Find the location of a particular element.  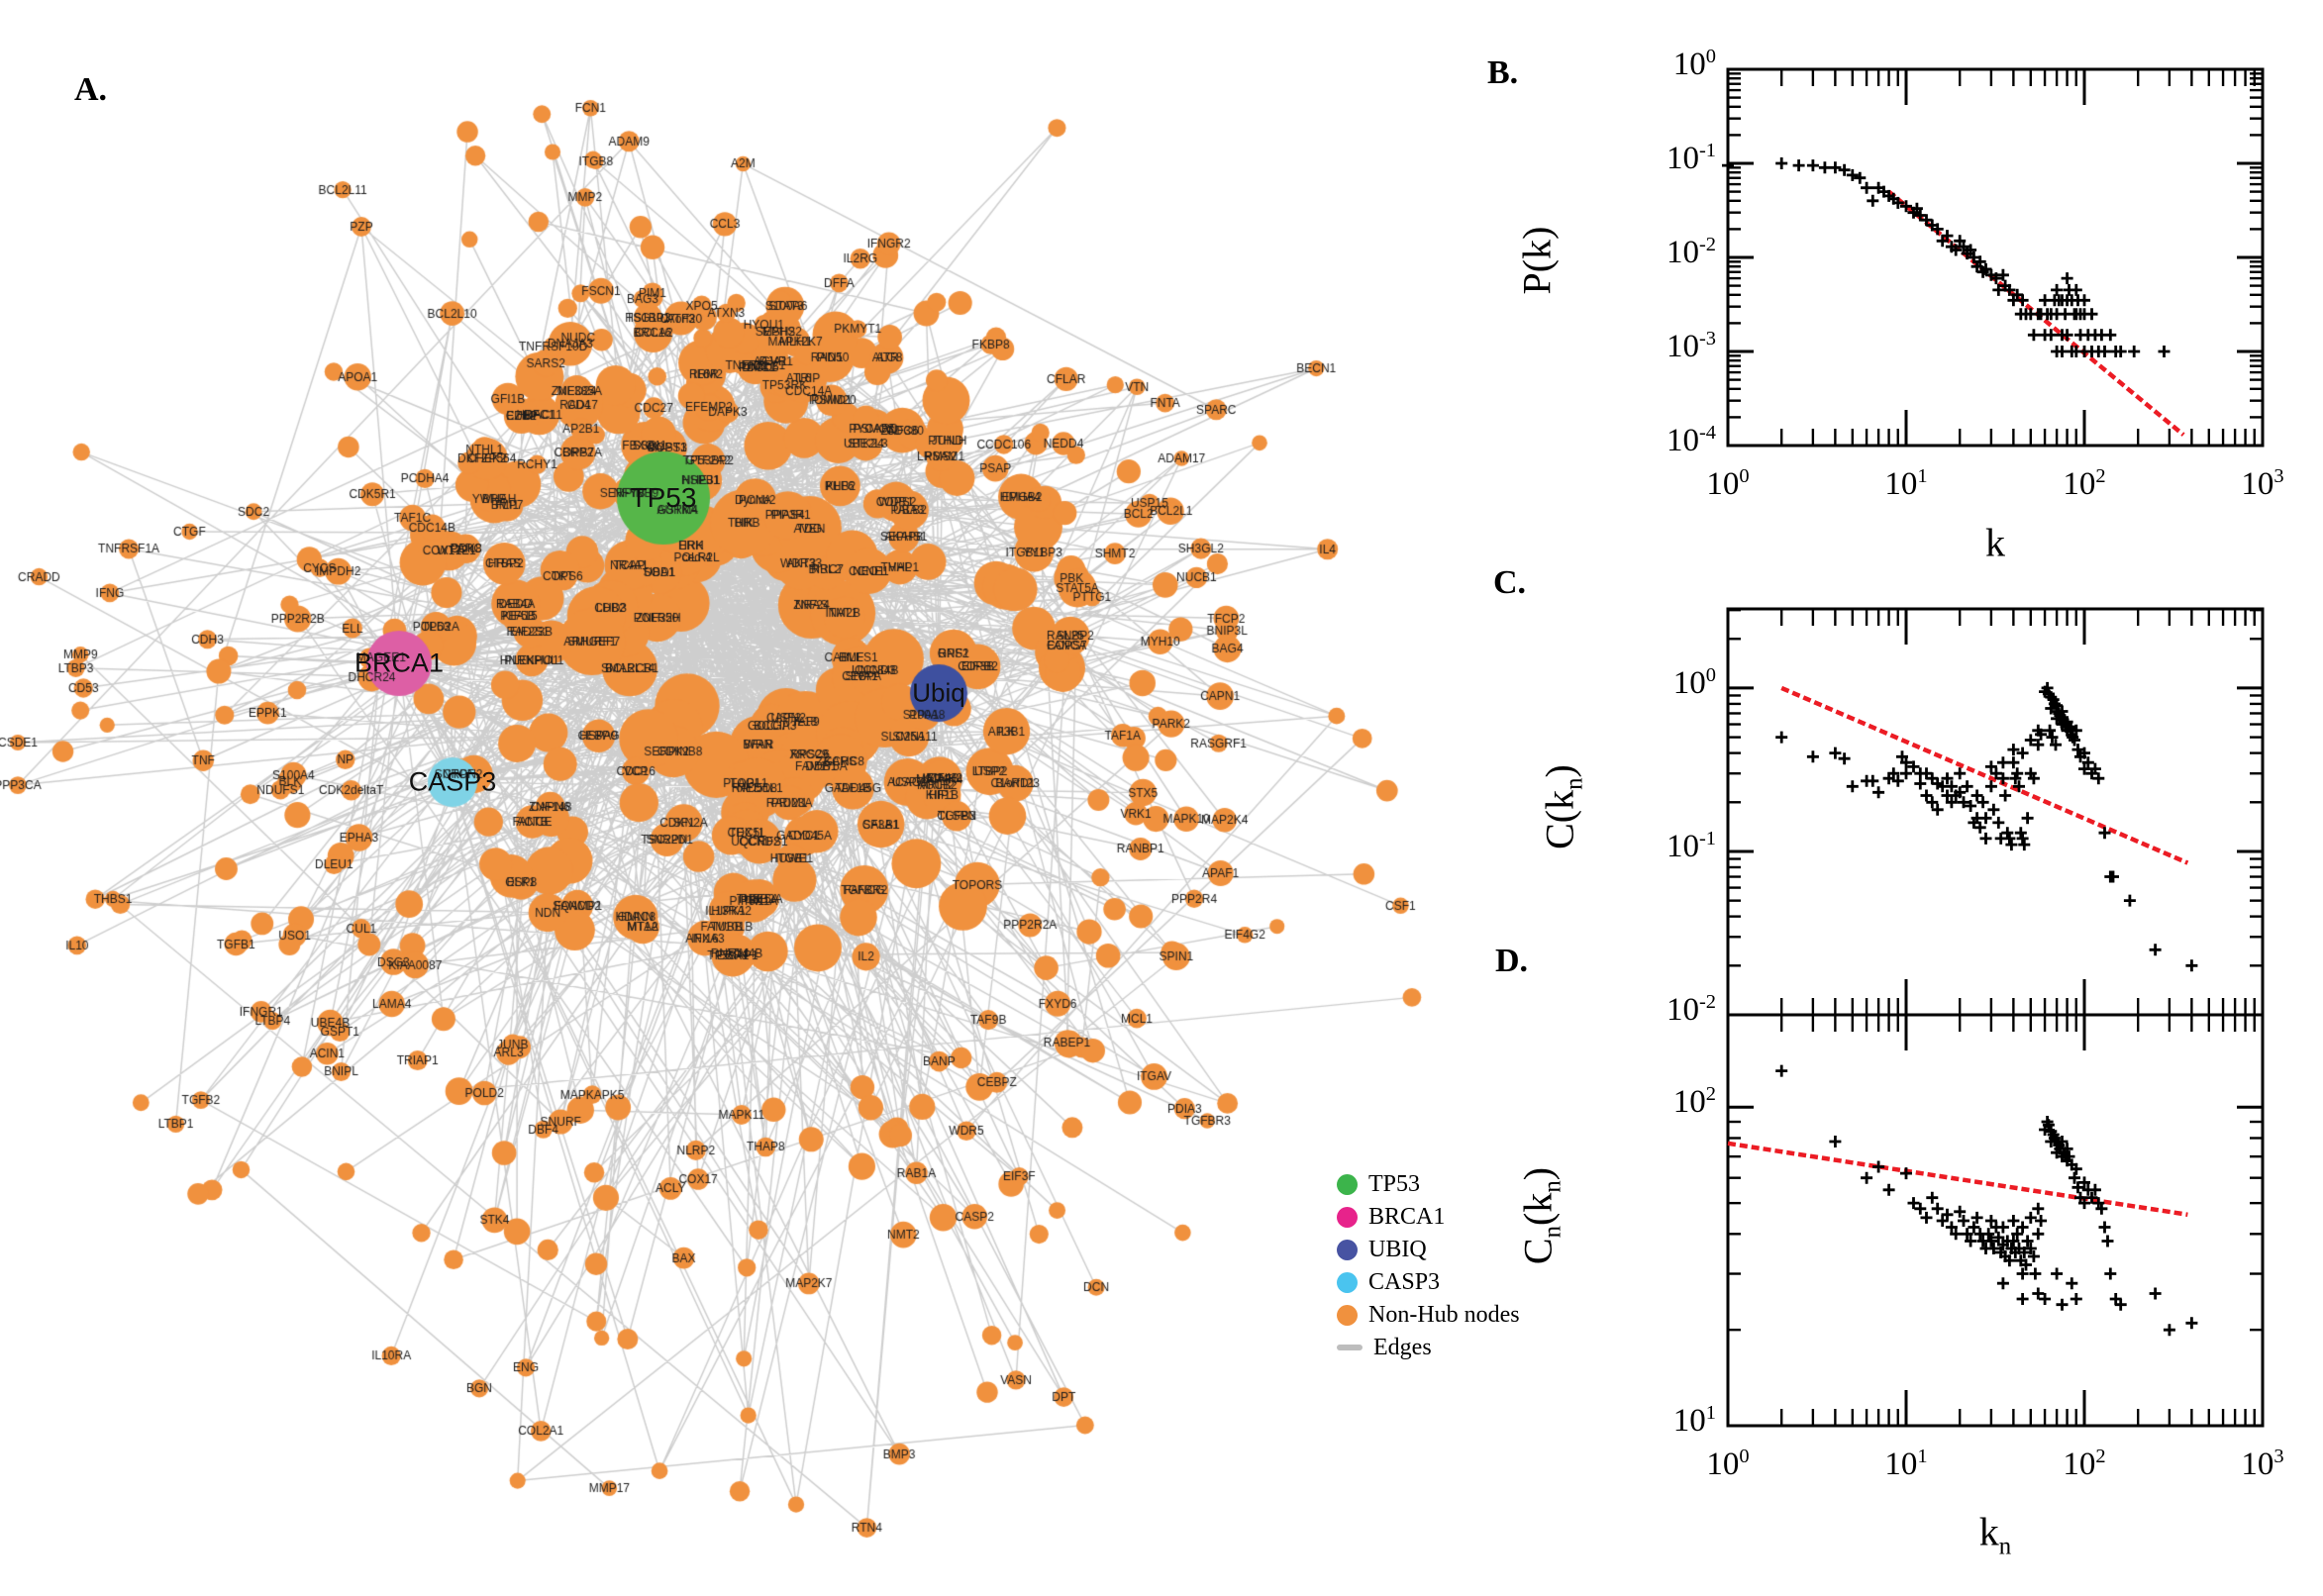

pk-x-tick-label: 10¹ is located at coordinates (1906, 483).